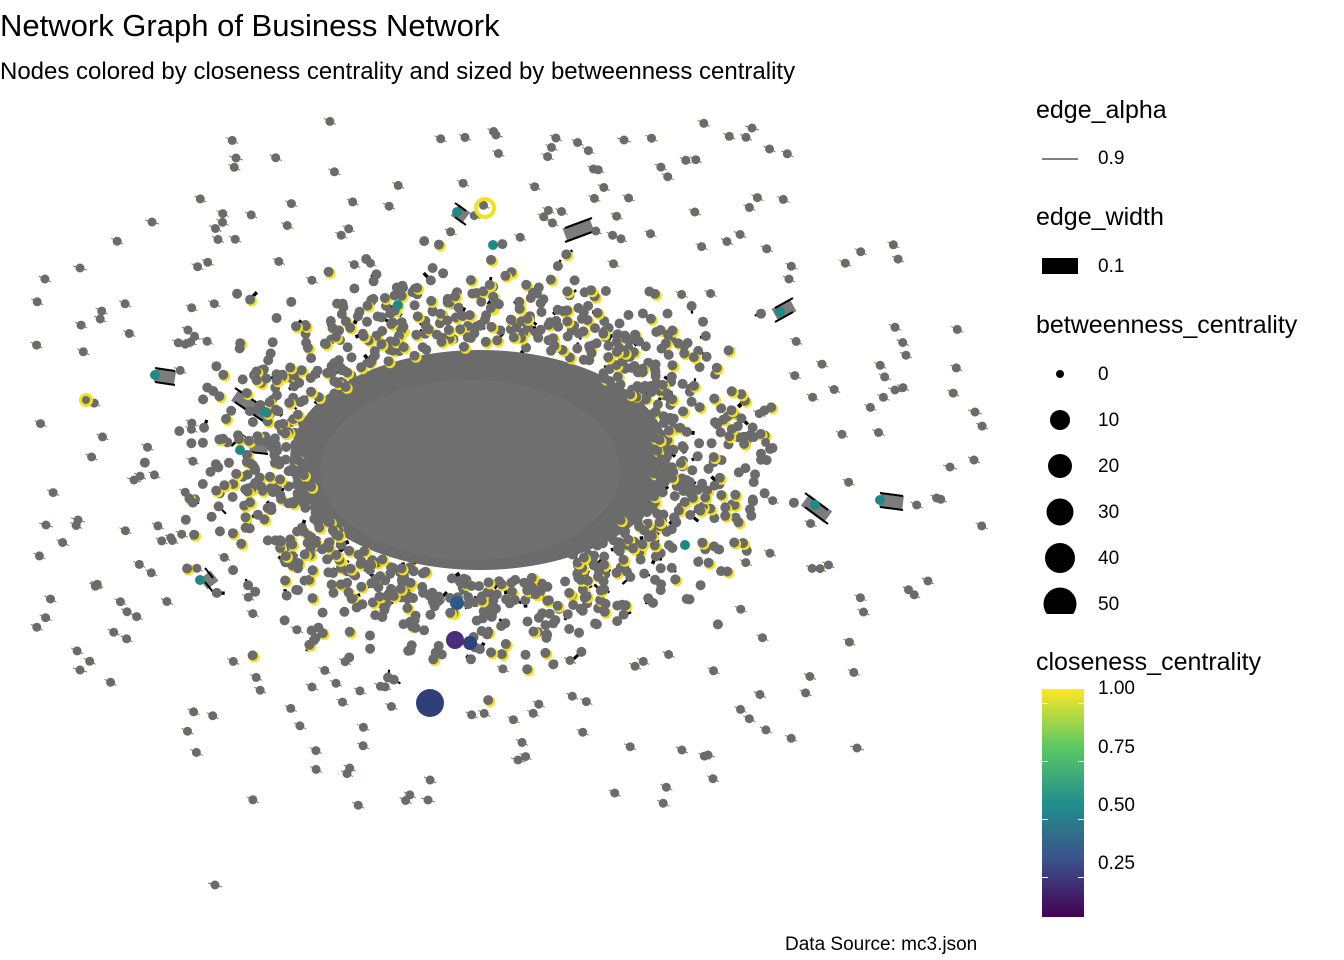 This screenshot has width=1344, height=960. What do you see at coordinates (518, 760) in the screenshot?
I see `node-outlier` at bounding box center [518, 760].